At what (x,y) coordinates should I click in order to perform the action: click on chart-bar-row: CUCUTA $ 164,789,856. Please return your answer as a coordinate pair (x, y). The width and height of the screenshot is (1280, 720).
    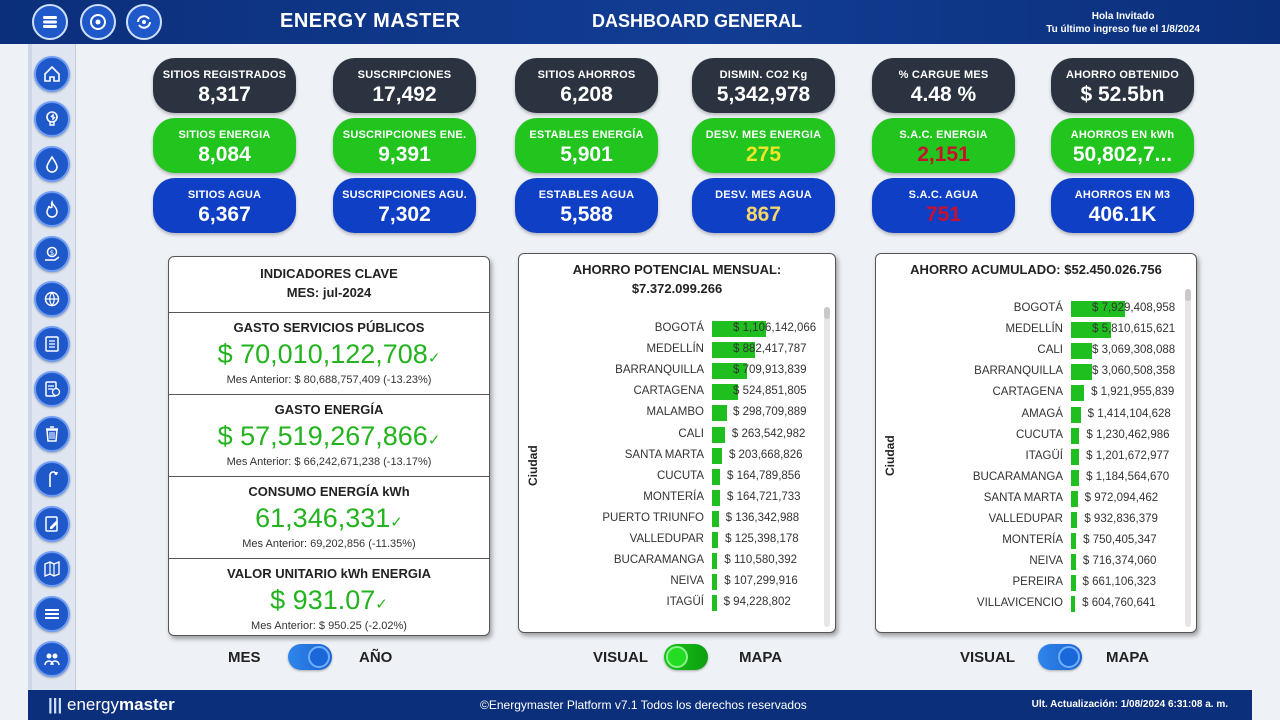
    Looking at the image, I should click on (677, 477).